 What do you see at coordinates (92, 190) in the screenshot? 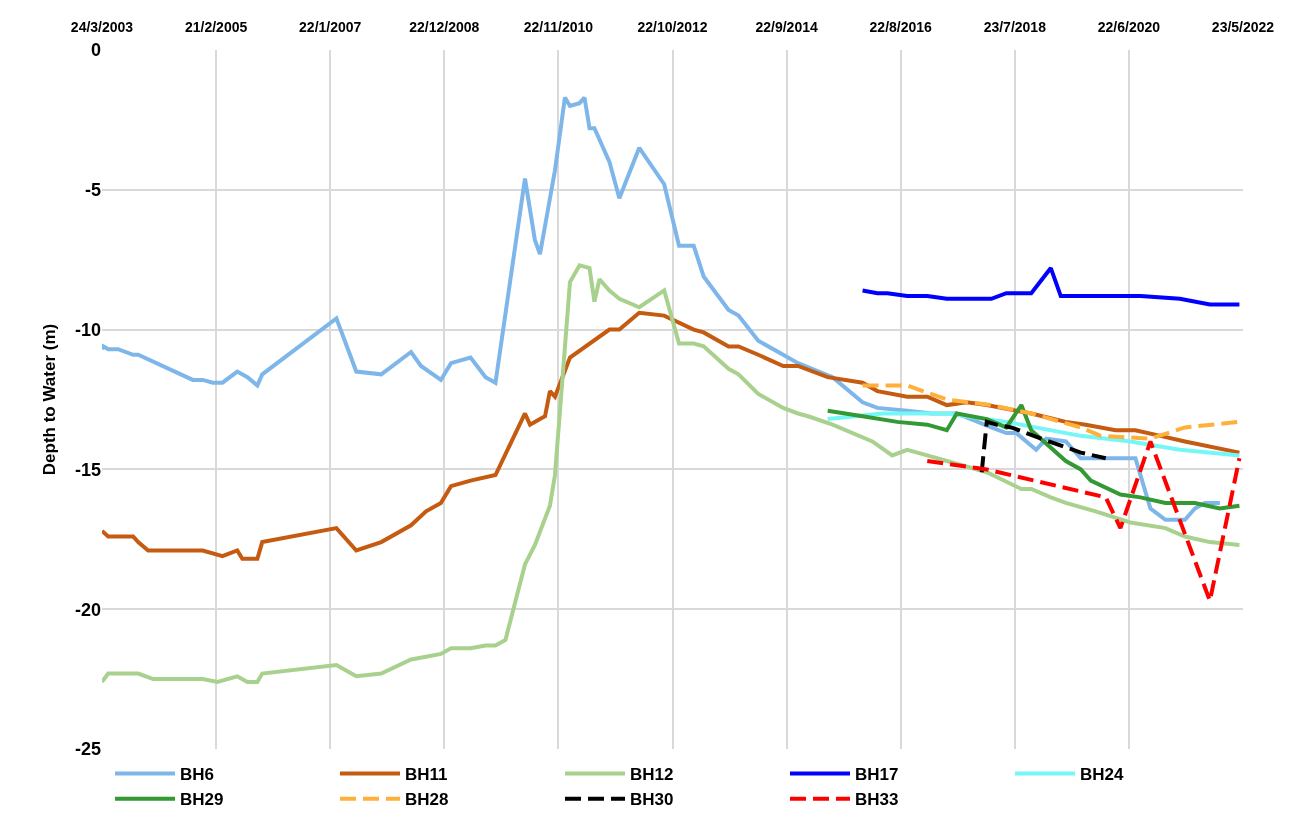
I see `y-tick-label: -5` at bounding box center [92, 190].